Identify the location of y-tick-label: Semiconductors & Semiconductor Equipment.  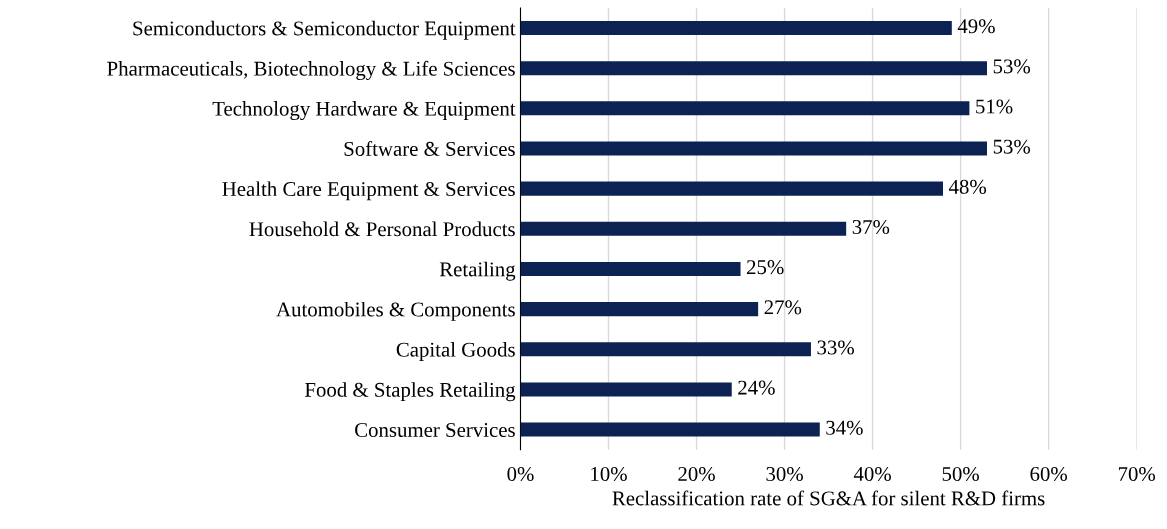
(324, 30).